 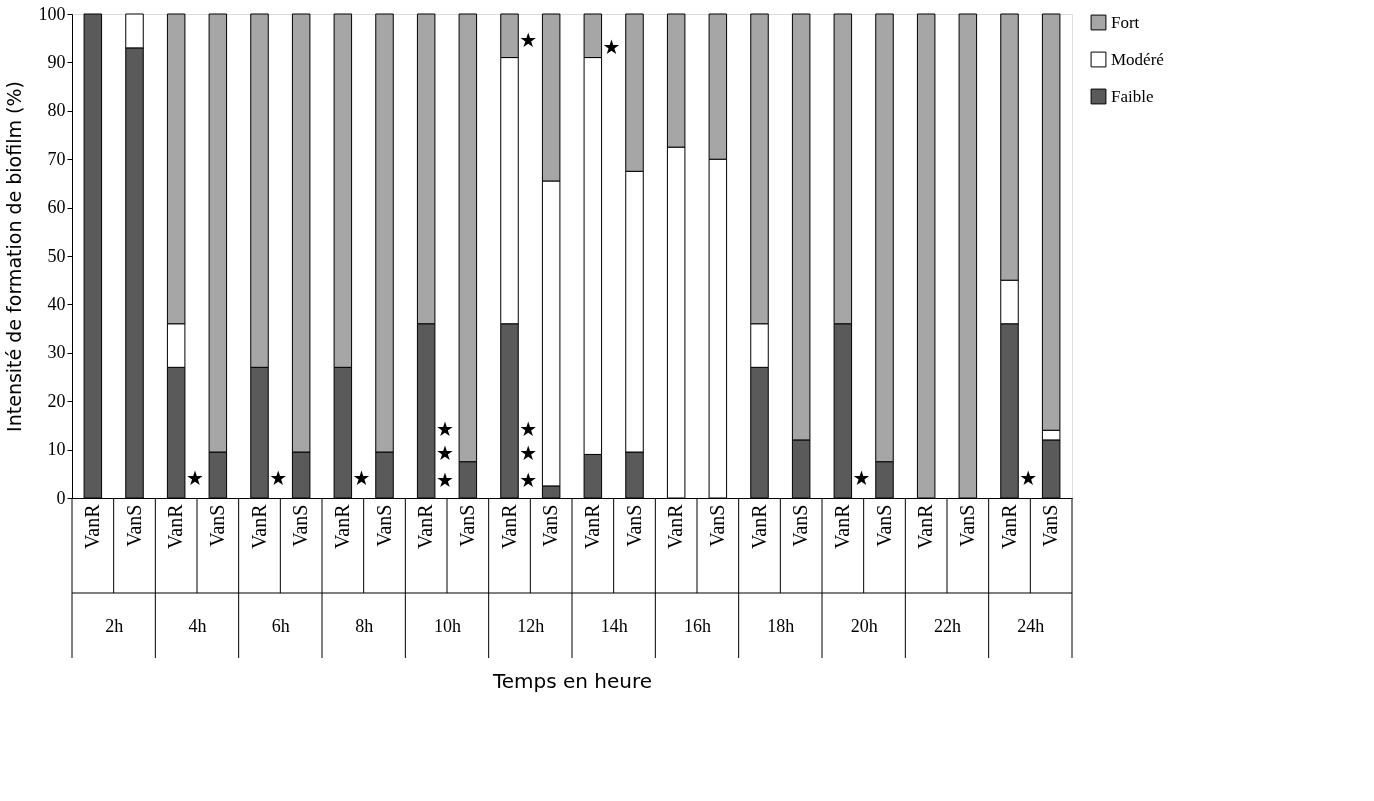 What do you see at coordinates (531, 625) in the screenshot?
I see `text: 12h` at bounding box center [531, 625].